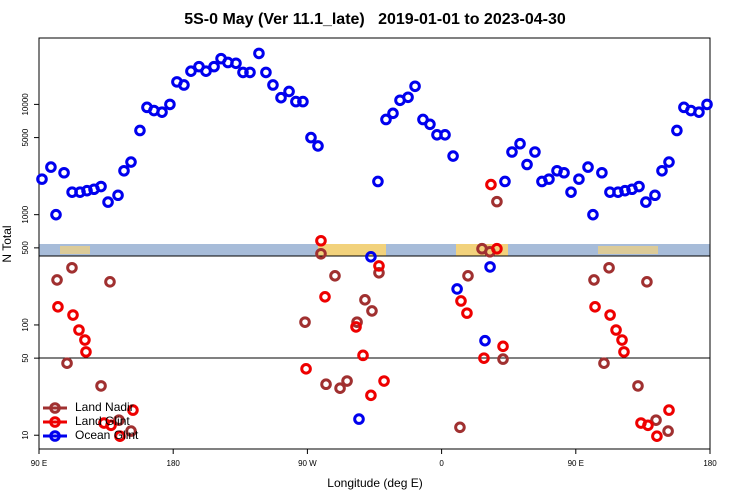 The height and width of the screenshot is (500, 750). What do you see at coordinates (25, 248) in the screenshot?
I see `y-tick-label: 500` at bounding box center [25, 248].